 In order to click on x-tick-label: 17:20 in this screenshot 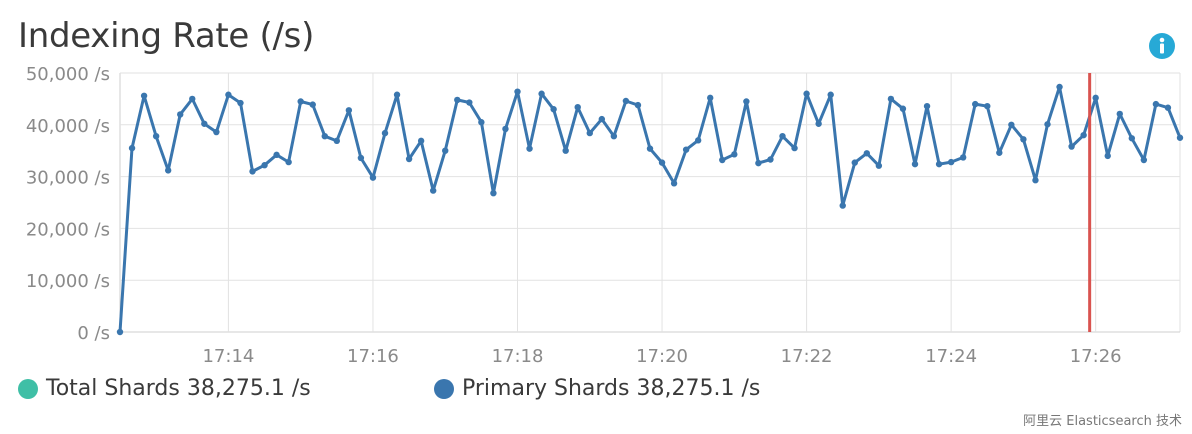, I will do `click(662, 356)`.